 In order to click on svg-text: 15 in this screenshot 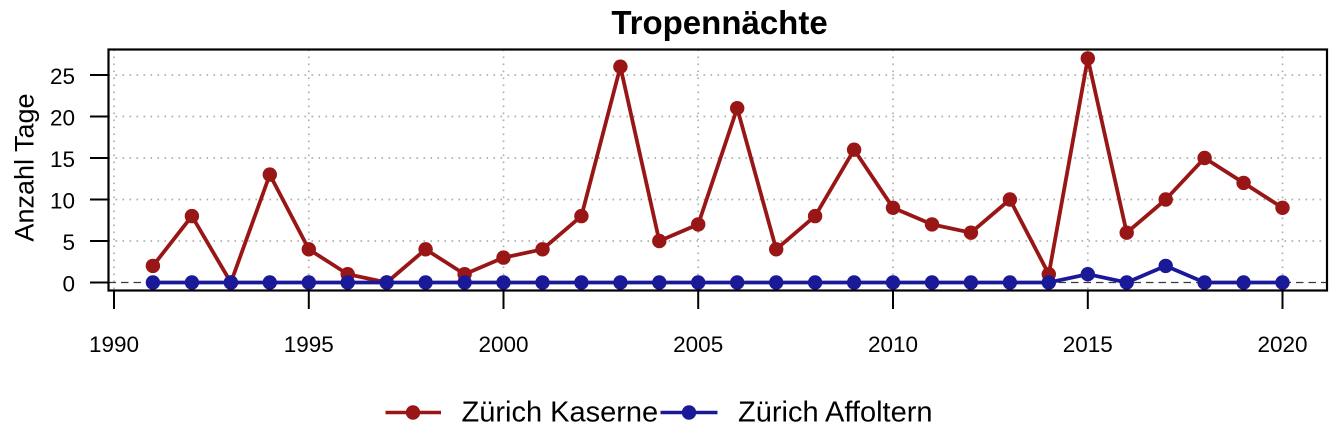, I will do `click(62, 159)`.